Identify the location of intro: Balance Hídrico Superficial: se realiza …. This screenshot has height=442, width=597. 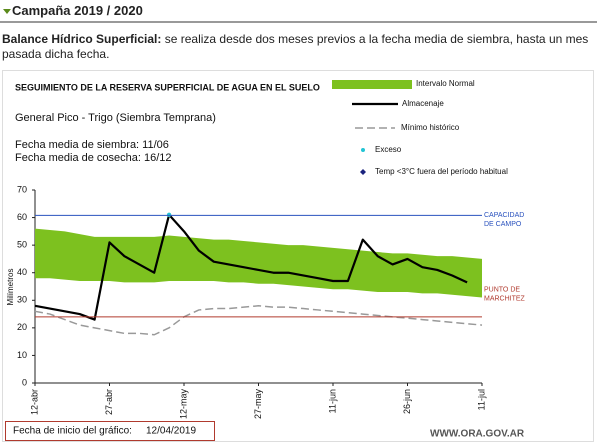
(298, 47).